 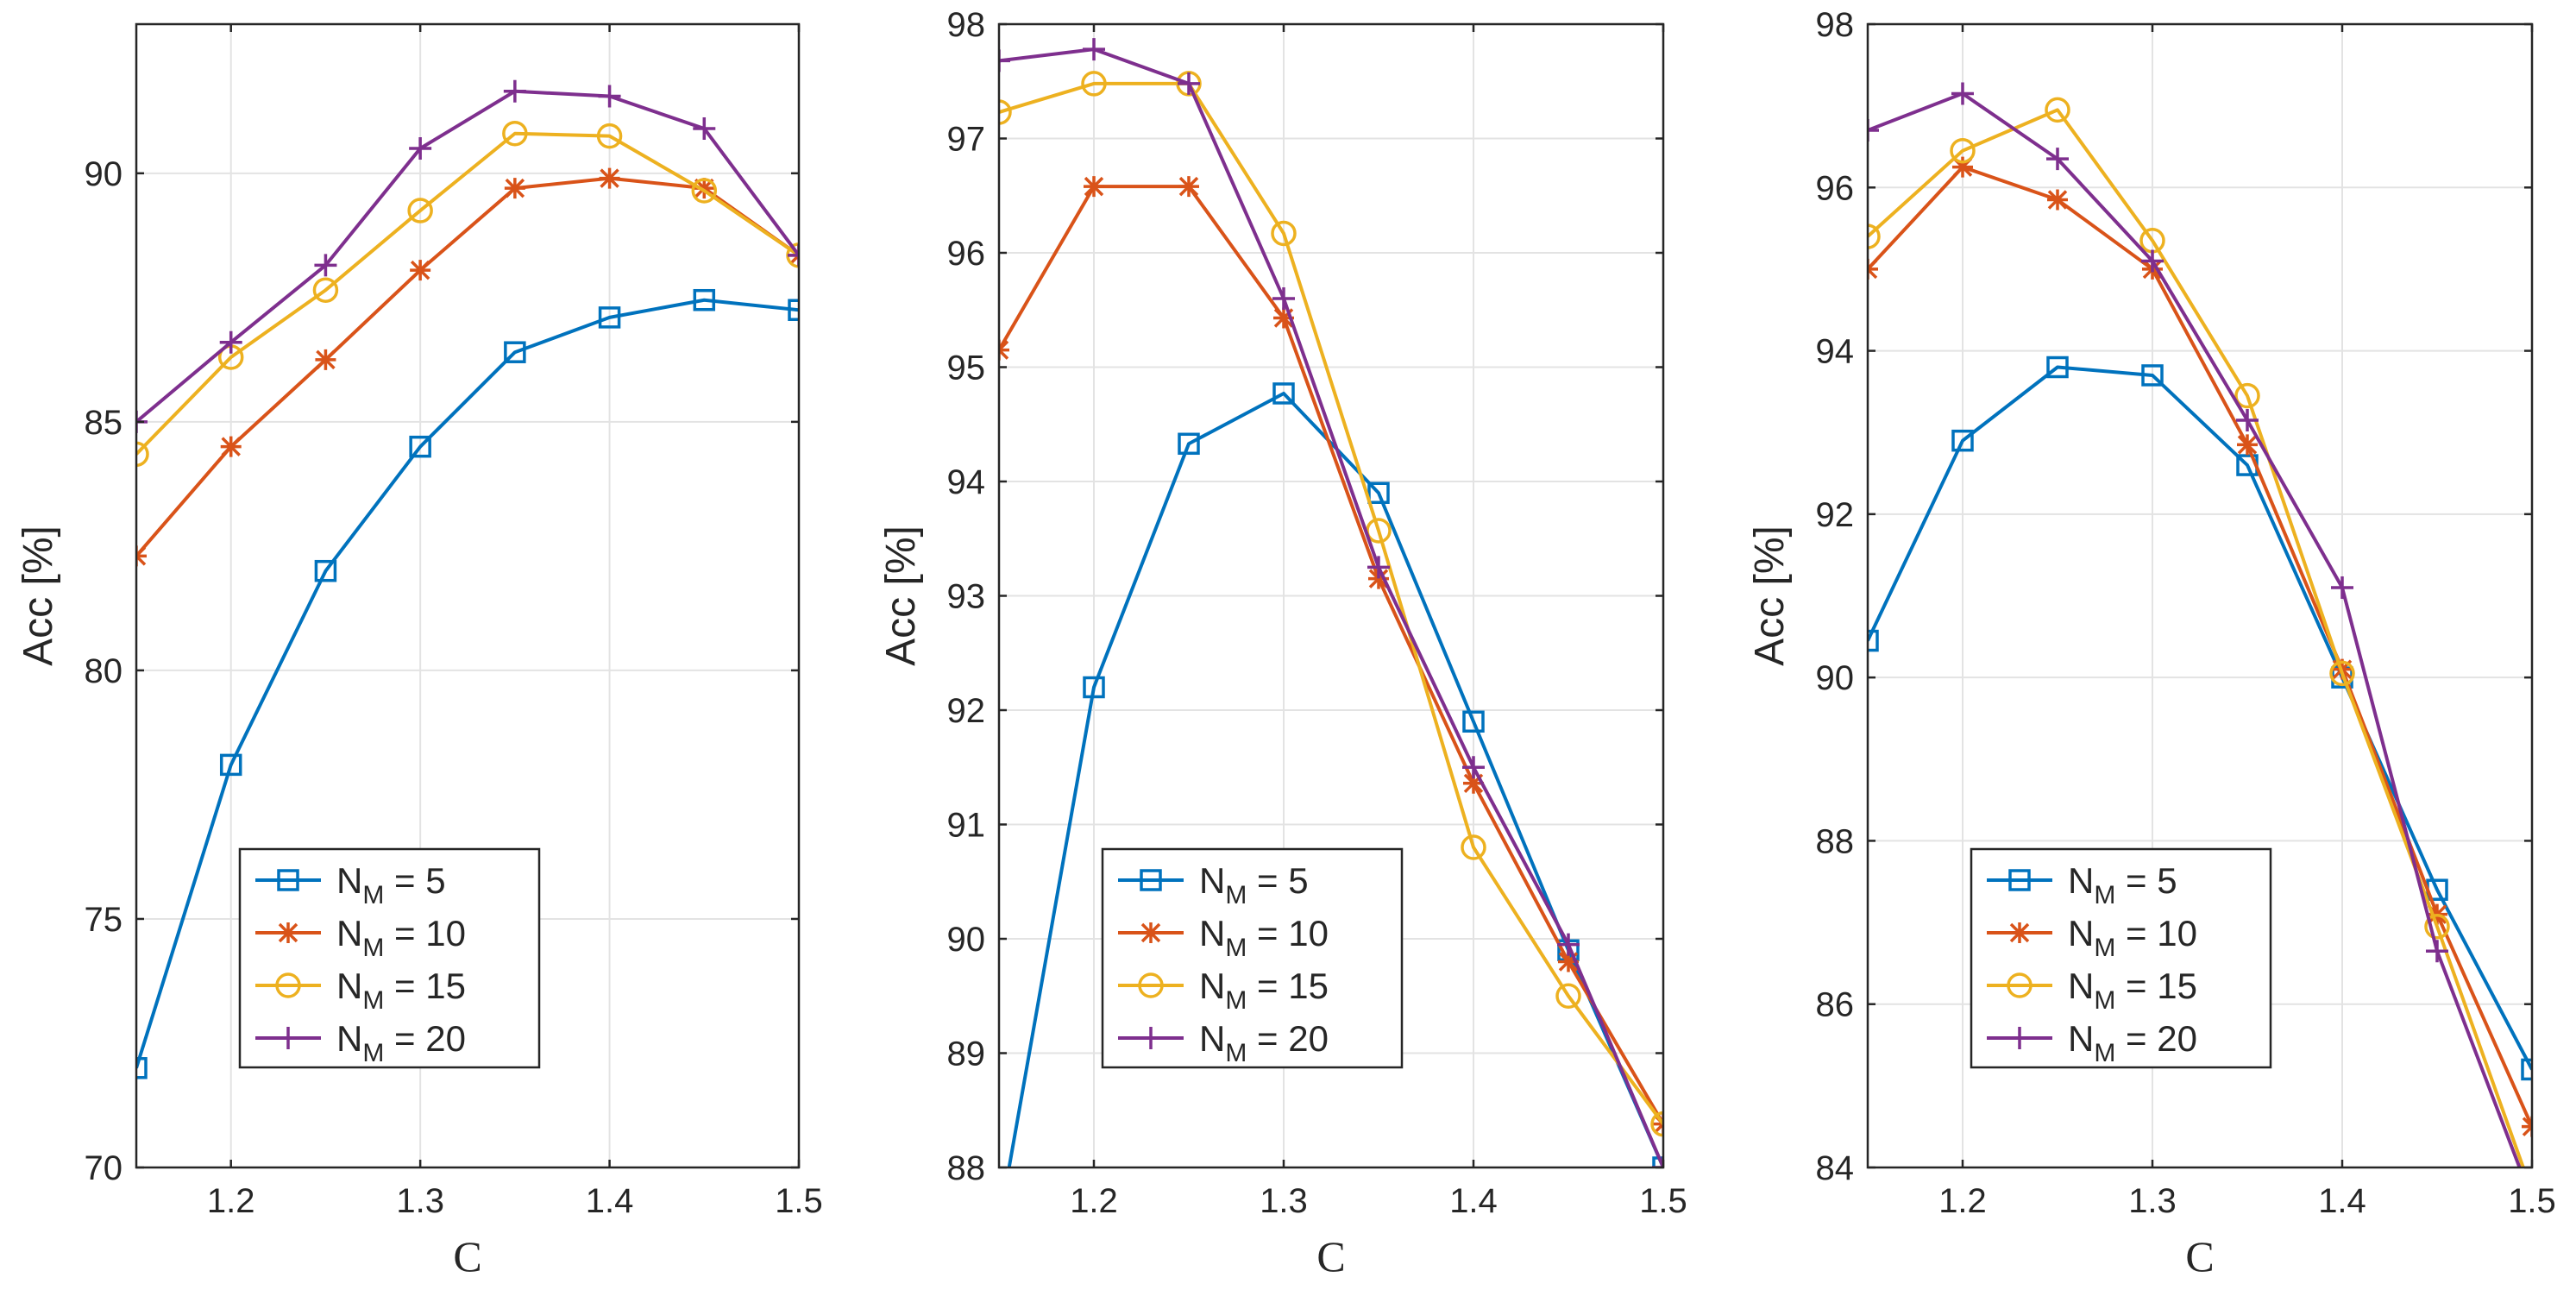 What do you see at coordinates (2156, 1038) in the screenshot?
I see `legend-label-rest: = 20` at bounding box center [2156, 1038].